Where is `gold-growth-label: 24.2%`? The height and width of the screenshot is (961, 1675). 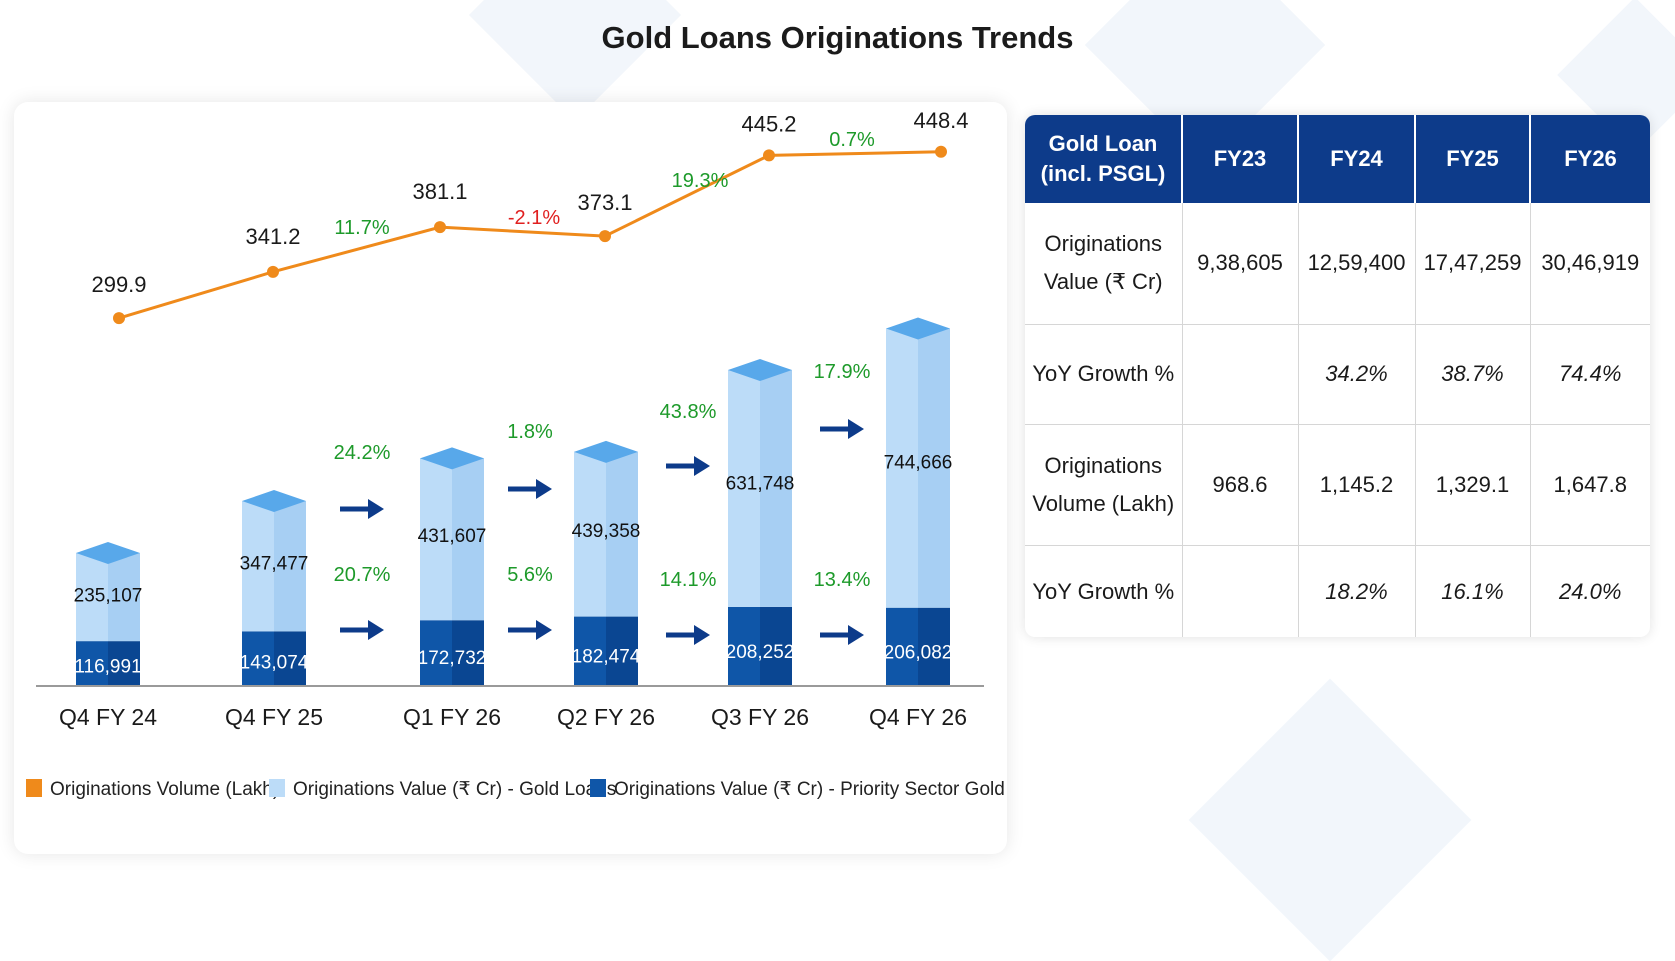 gold-growth-label: 24.2% is located at coordinates (362, 453).